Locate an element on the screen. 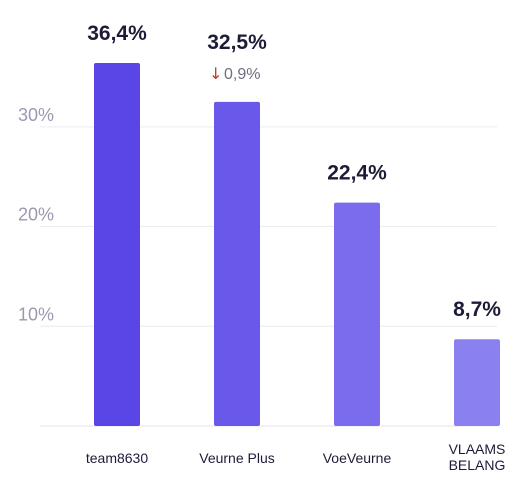  y-tick-label: 20% is located at coordinates (36, 215).